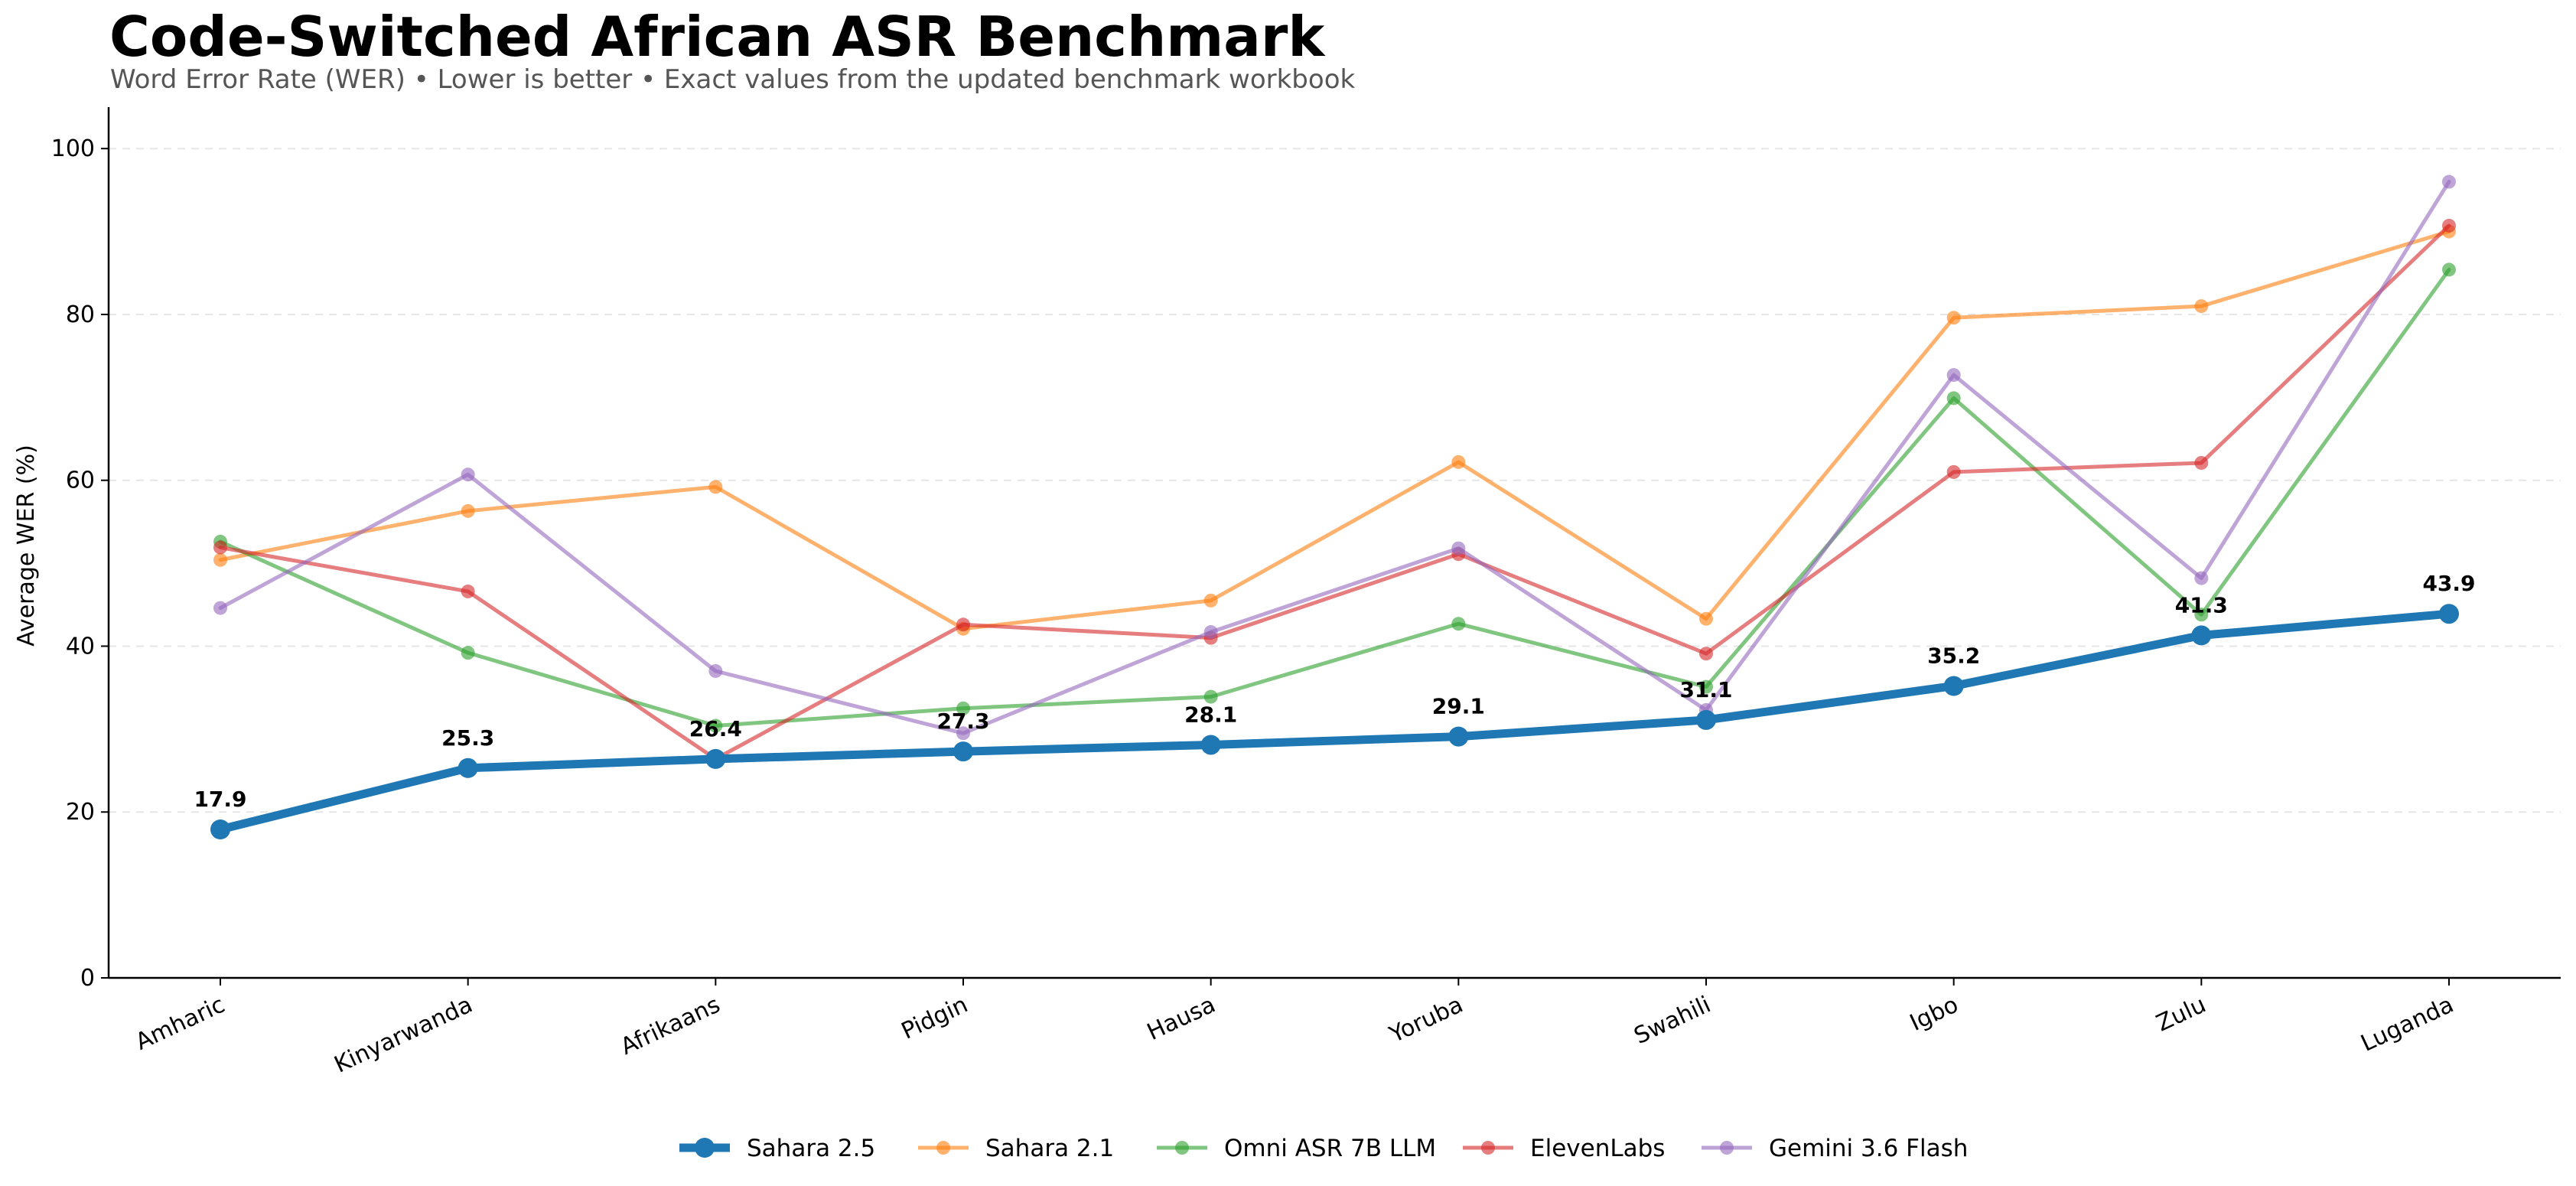  What do you see at coordinates (1459, 706) in the screenshot?
I see `data-label: 29.1` at bounding box center [1459, 706].